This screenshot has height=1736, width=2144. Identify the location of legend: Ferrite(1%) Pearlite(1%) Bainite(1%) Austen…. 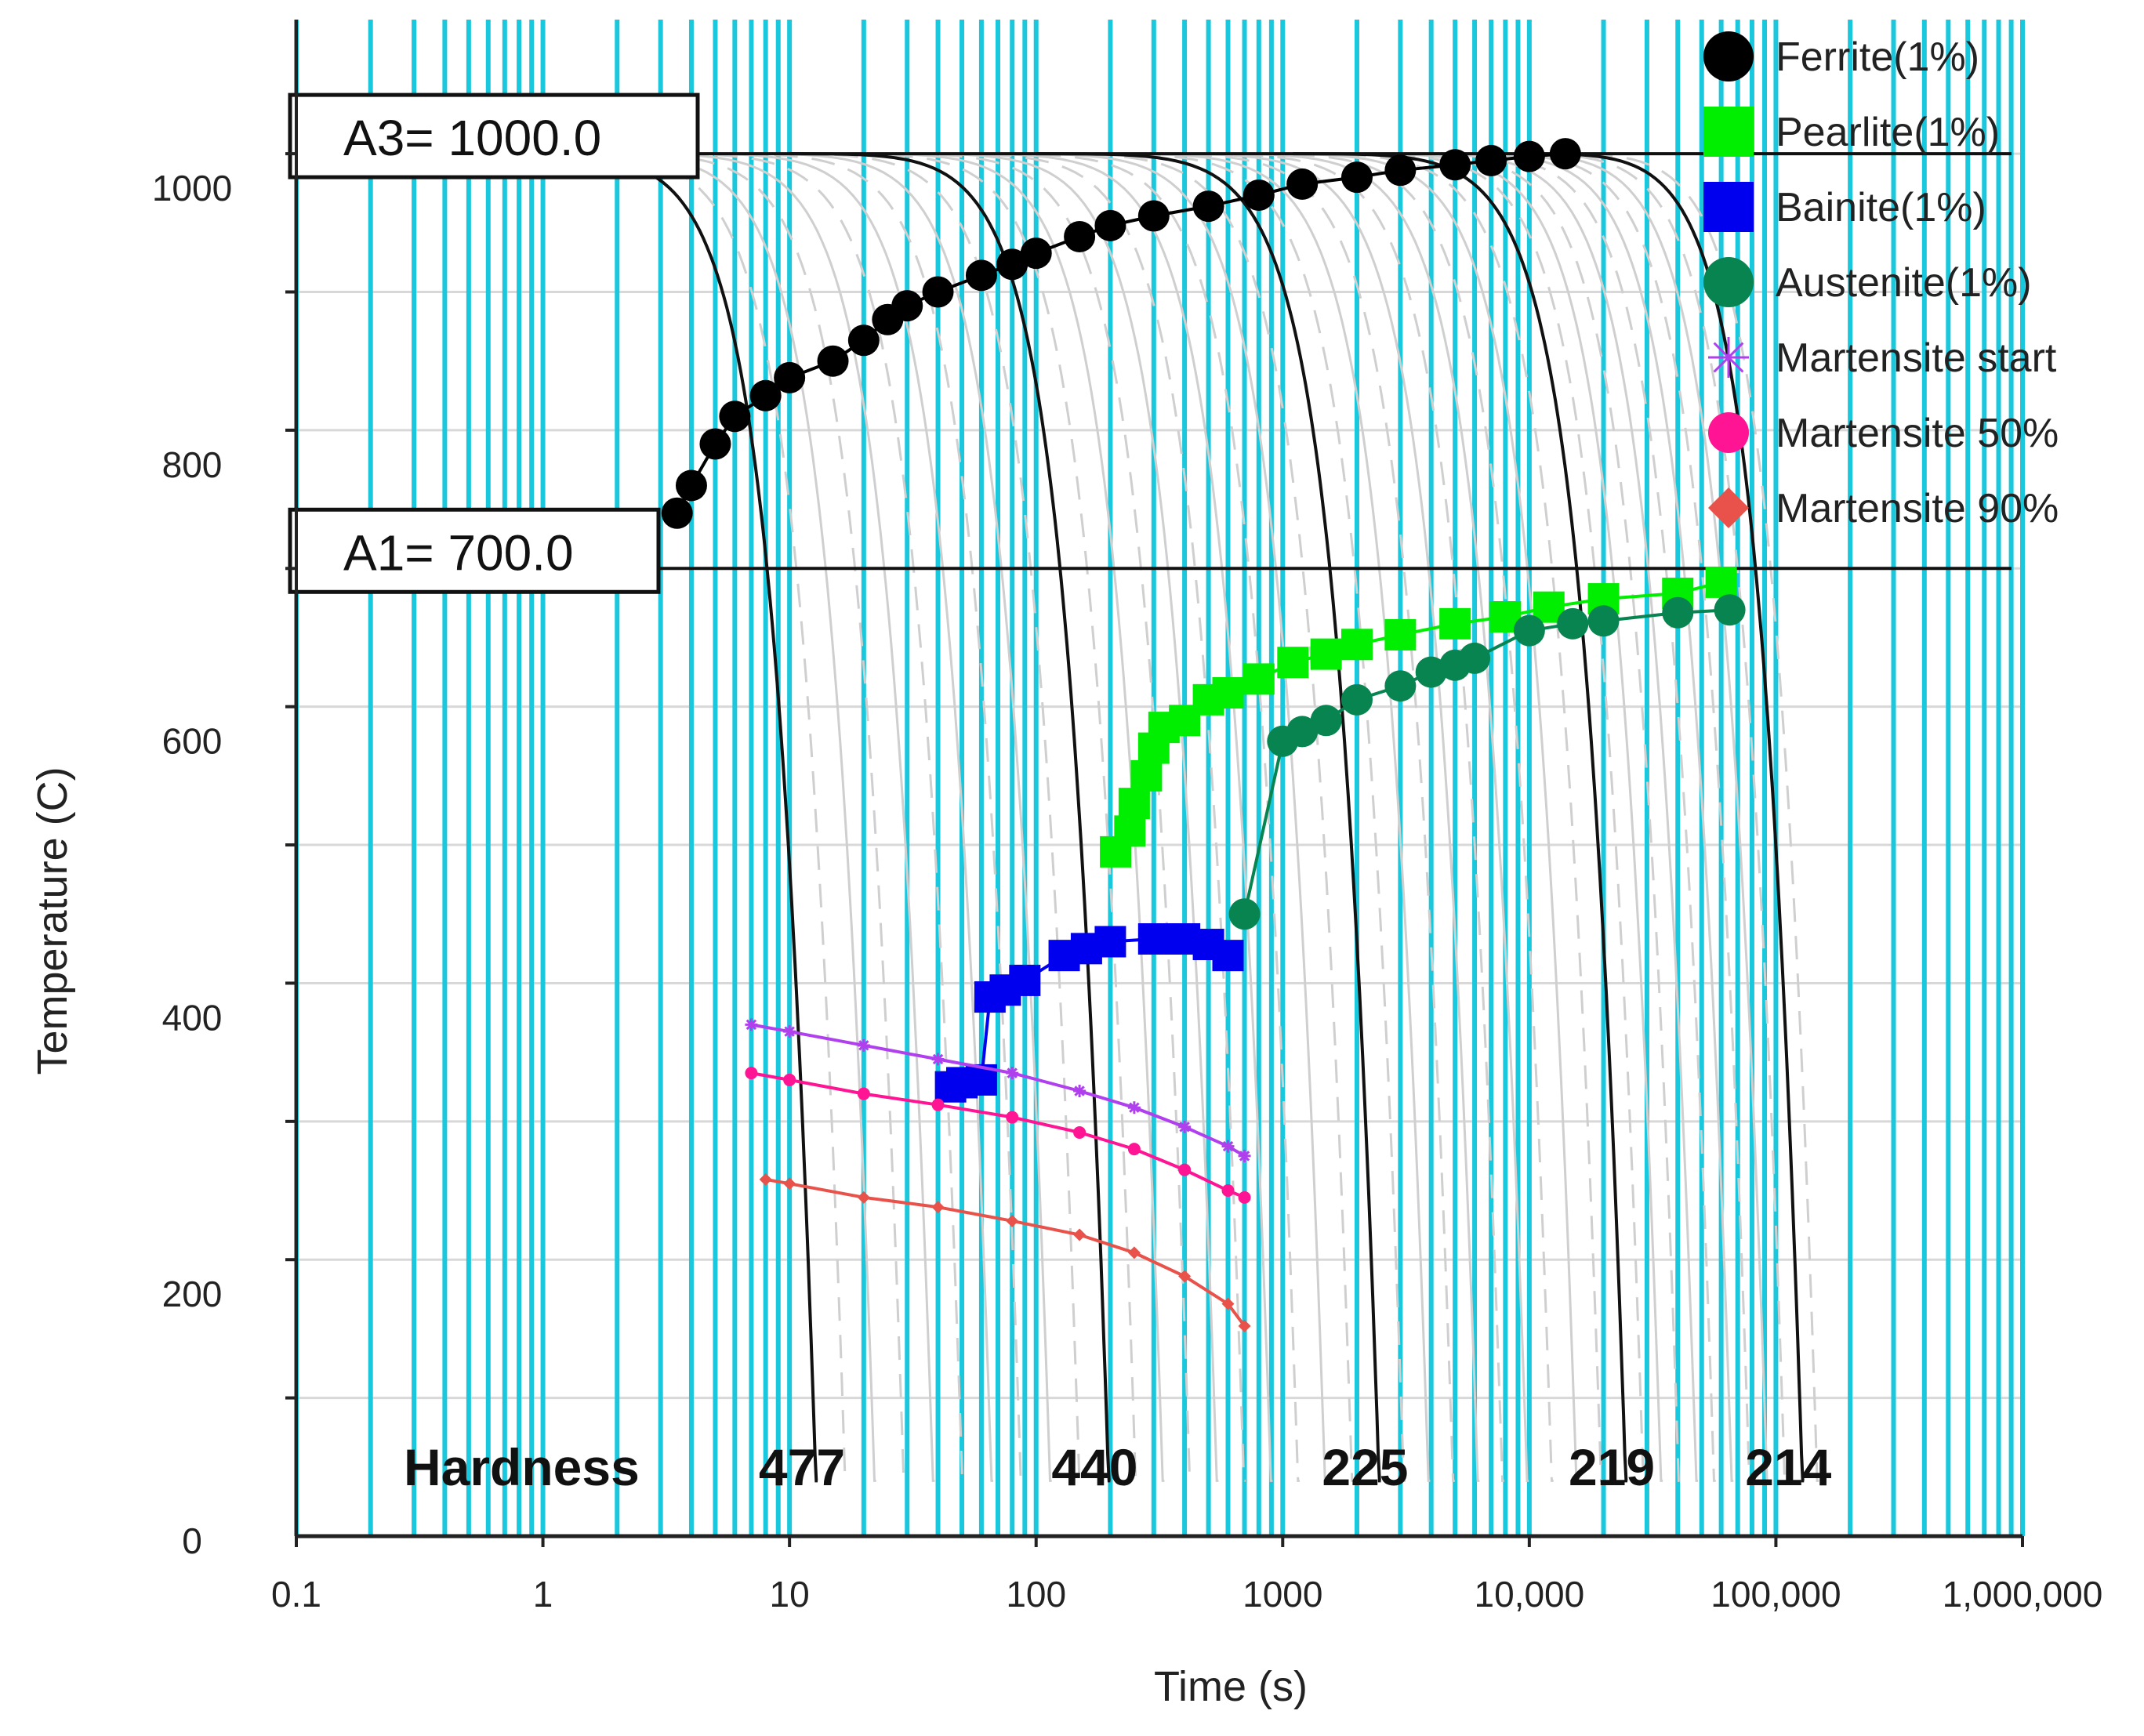
(1881, 281).